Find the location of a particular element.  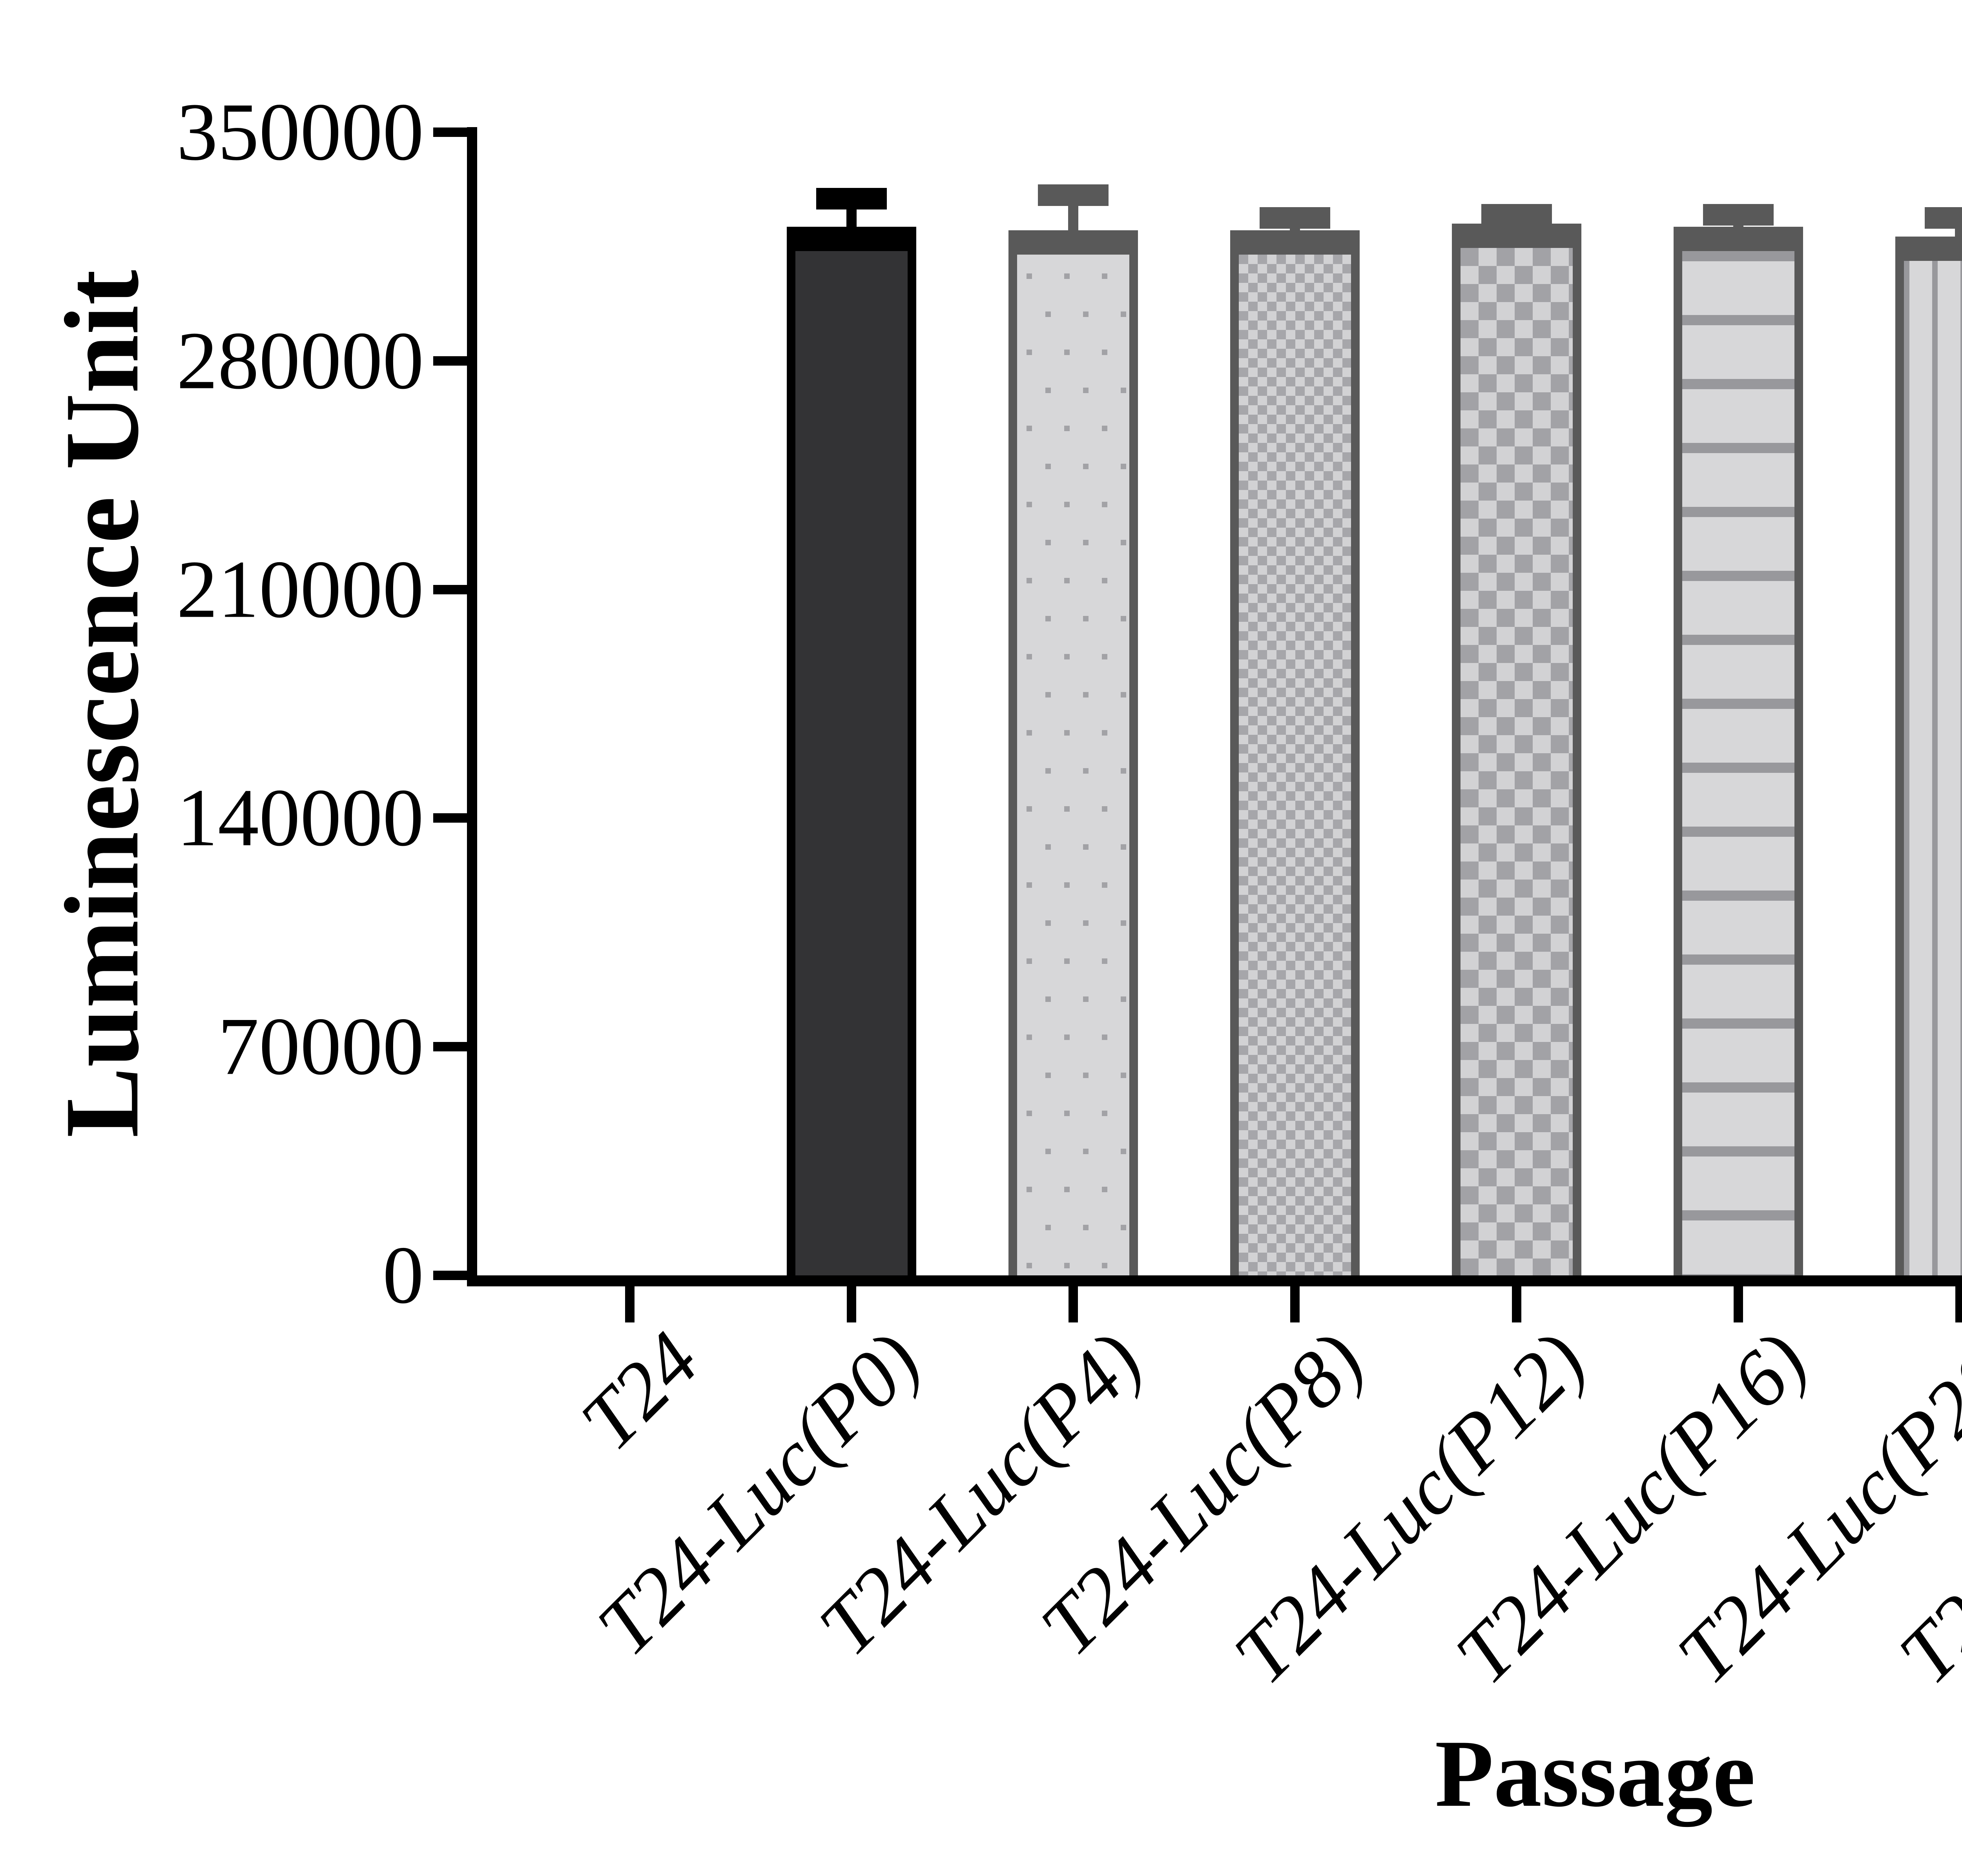

bar-T24-Luc(P12) is located at coordinates (1517, 749).